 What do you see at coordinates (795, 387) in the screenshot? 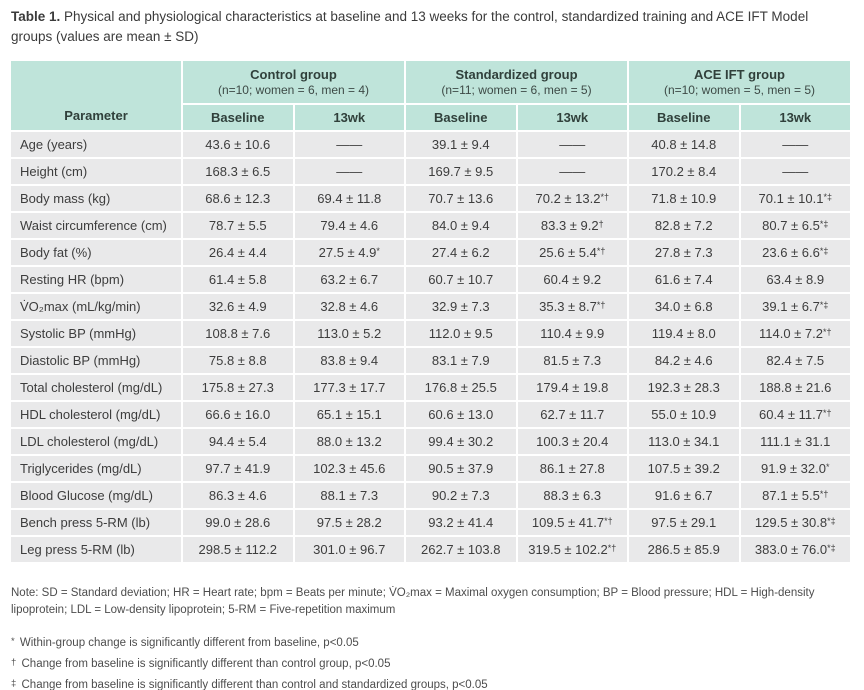
I see `value-cell: 188.8 ± 21.6` at bounding box center [795, 387].